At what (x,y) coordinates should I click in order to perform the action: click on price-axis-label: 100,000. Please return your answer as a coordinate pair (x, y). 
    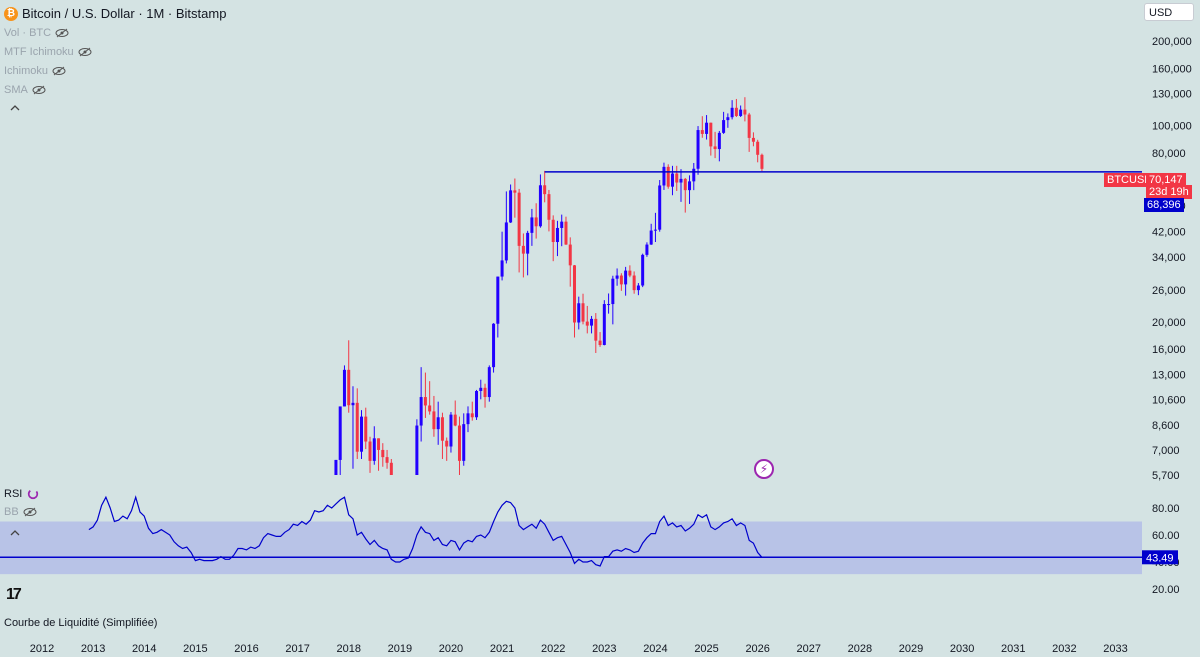
    Looking at the image, I should click on (1172, 127).